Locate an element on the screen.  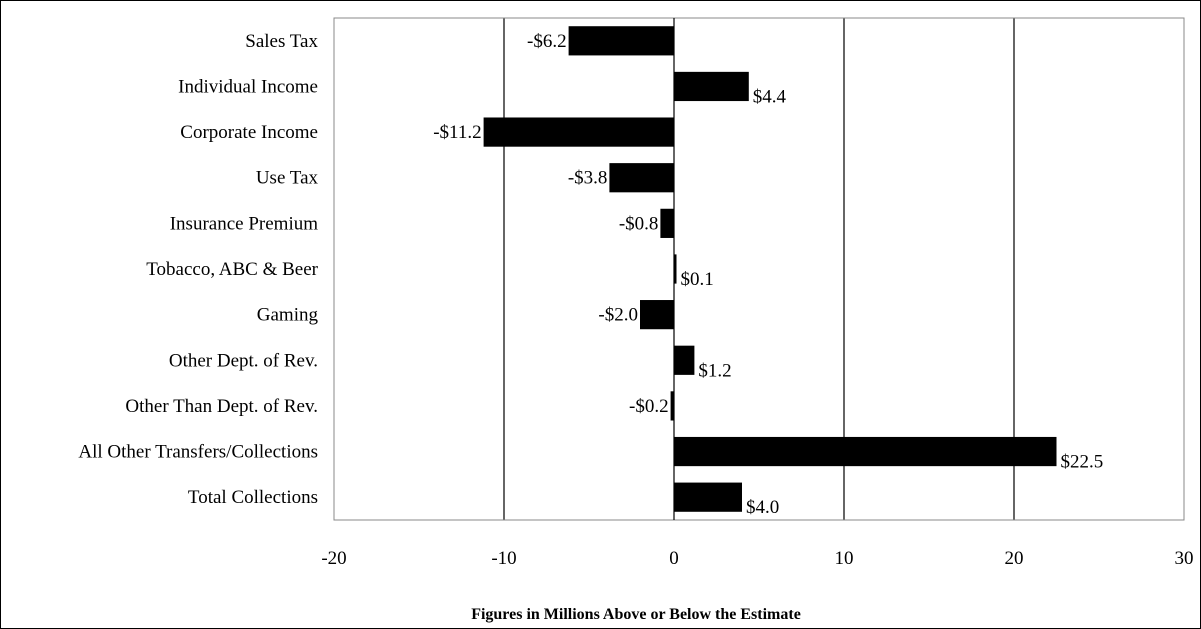
x-tick-label: -10 is located at coordinates (503, 558).